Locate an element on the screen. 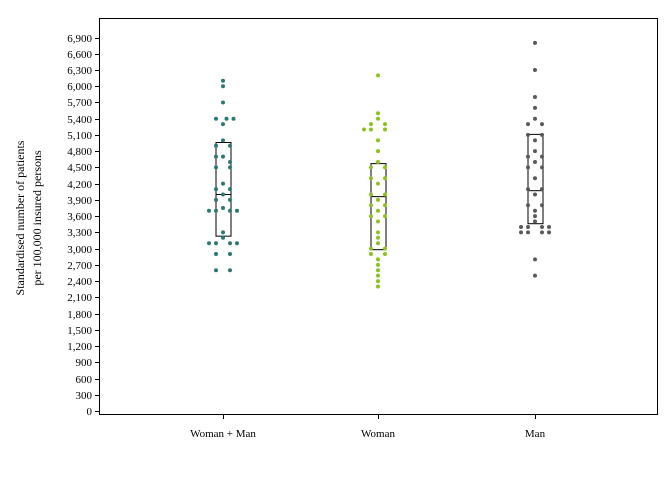 This screenshot has width=672, height=480. y-tick-label: 3,000 is located at coordinates (79, 250).